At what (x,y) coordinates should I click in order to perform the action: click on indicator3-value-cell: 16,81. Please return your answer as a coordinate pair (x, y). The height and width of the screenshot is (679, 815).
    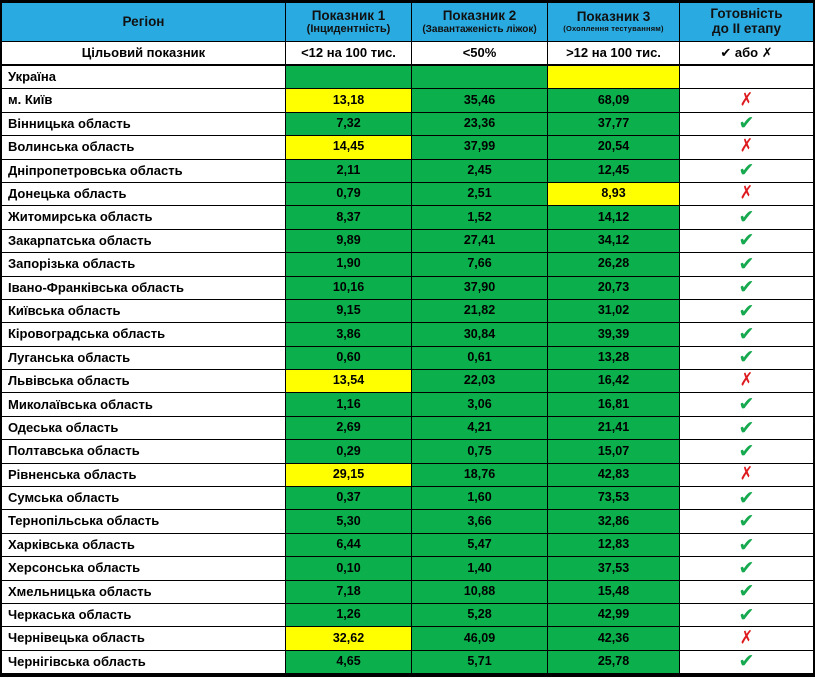
    Looking at the image, I should click on (614, 405).